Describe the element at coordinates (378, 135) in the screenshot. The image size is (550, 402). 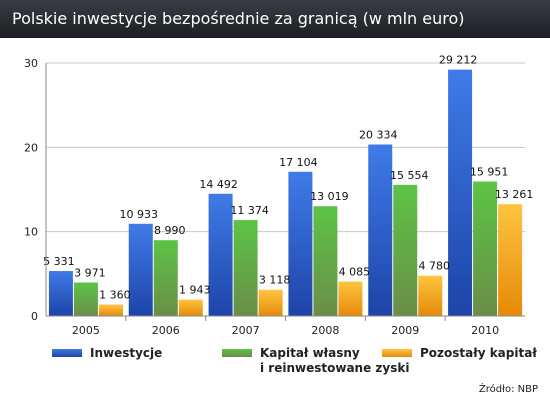
I see `data-label: 20 334` at that location.